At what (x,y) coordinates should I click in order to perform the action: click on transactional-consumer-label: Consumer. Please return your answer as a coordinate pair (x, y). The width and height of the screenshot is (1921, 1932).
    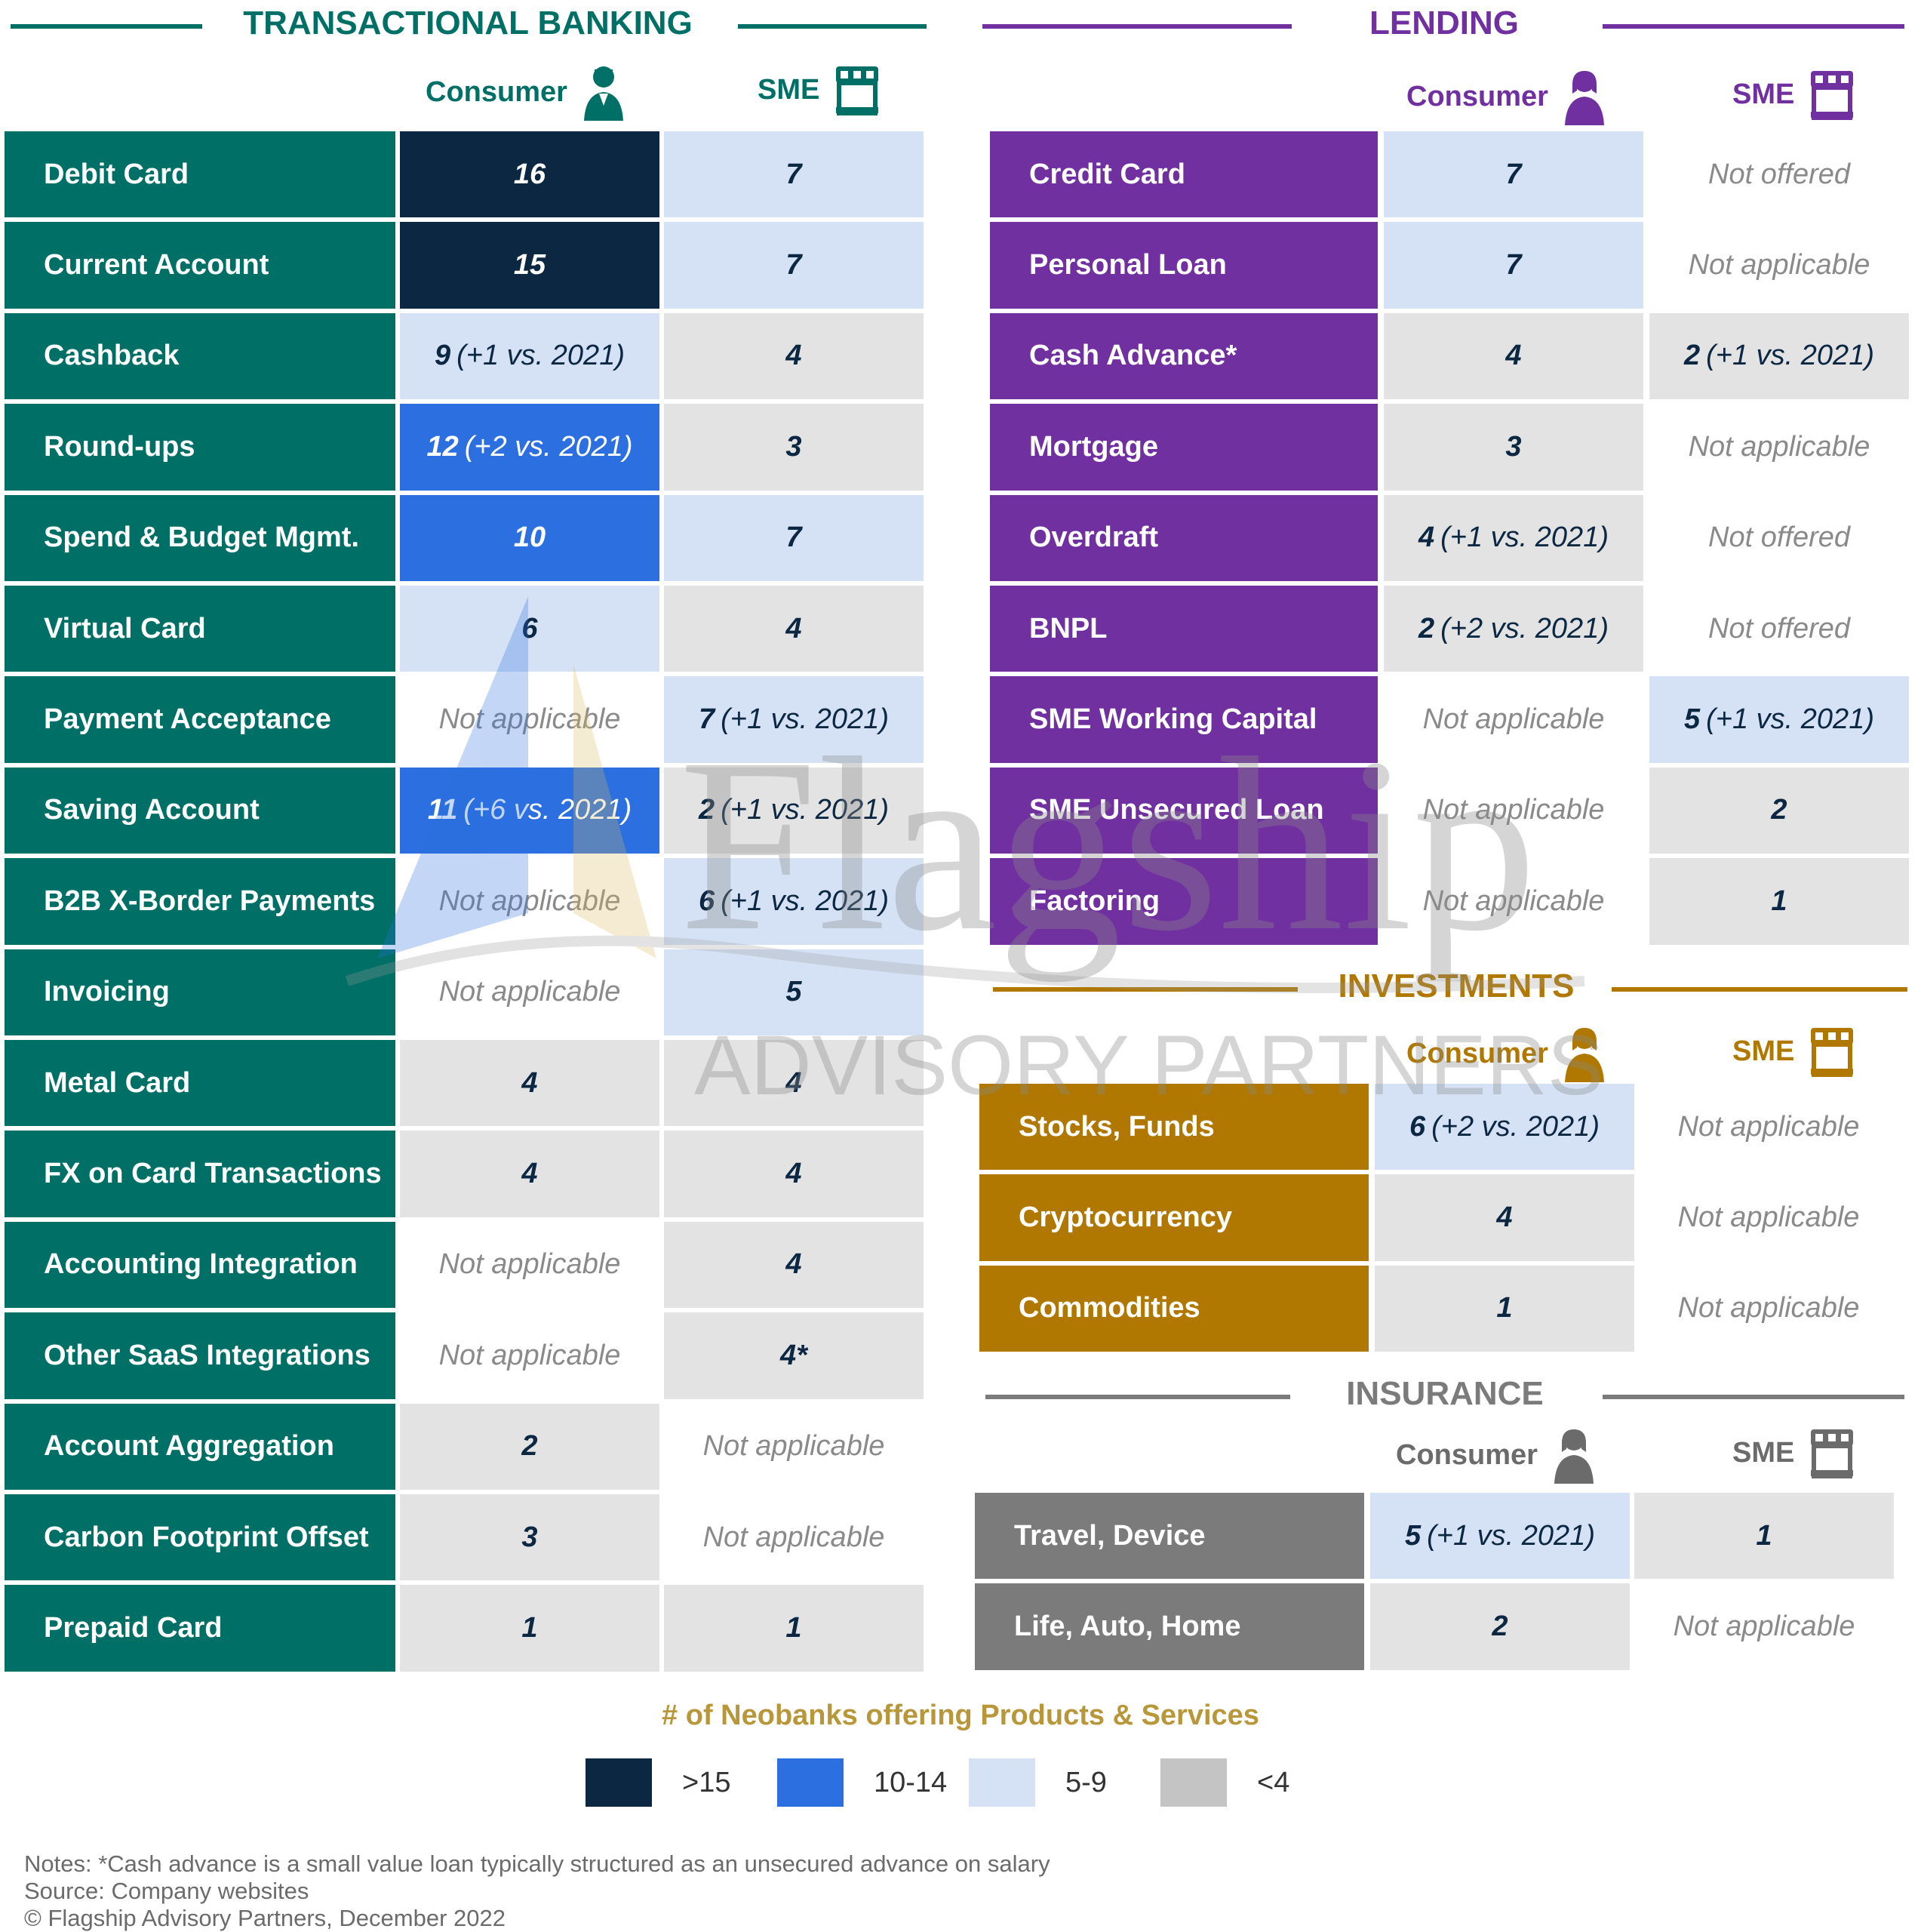
    Looking at the image, I should click on (496, 91).